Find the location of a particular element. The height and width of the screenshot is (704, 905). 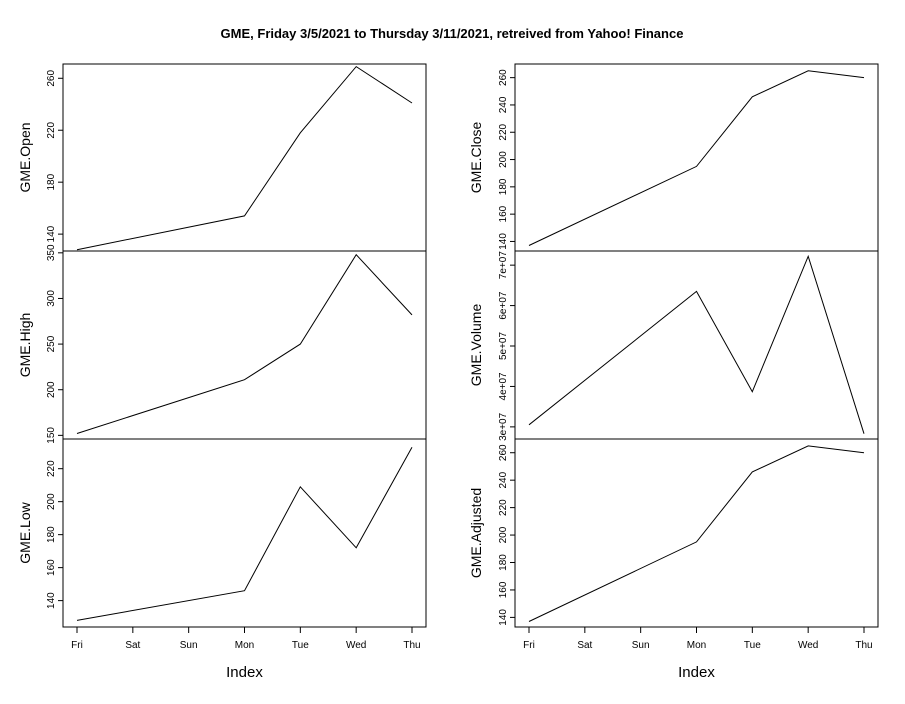

x-axis-left: Fri Sat Sun Mon Tue Wed Thu Index is located at coordinates (246, 654).